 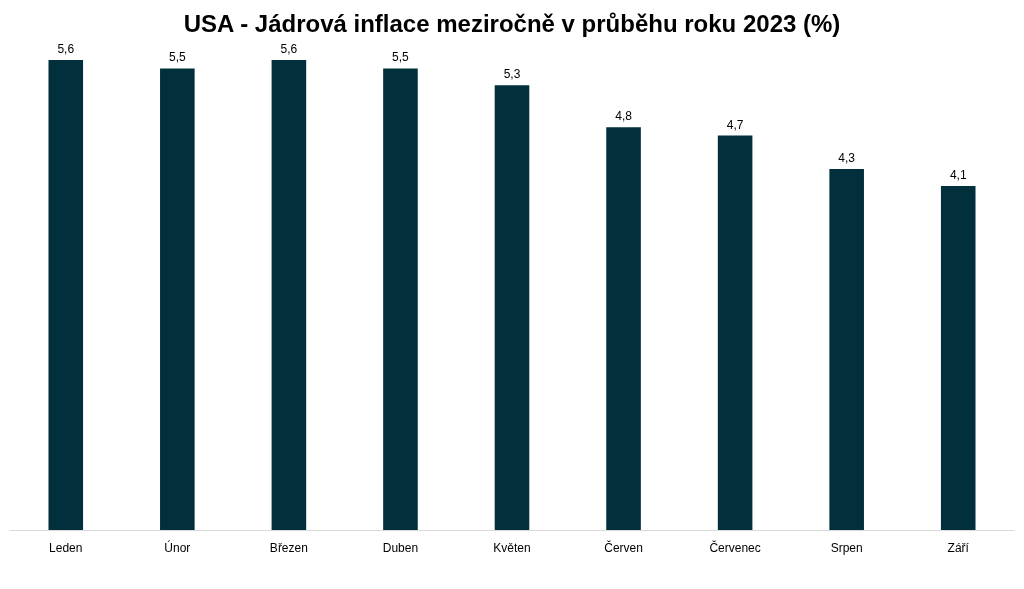 What do you see at coordinates (288, 548) in the screenshot?
I see `x-tick-label: Březen` at bounding box center [288, 548].